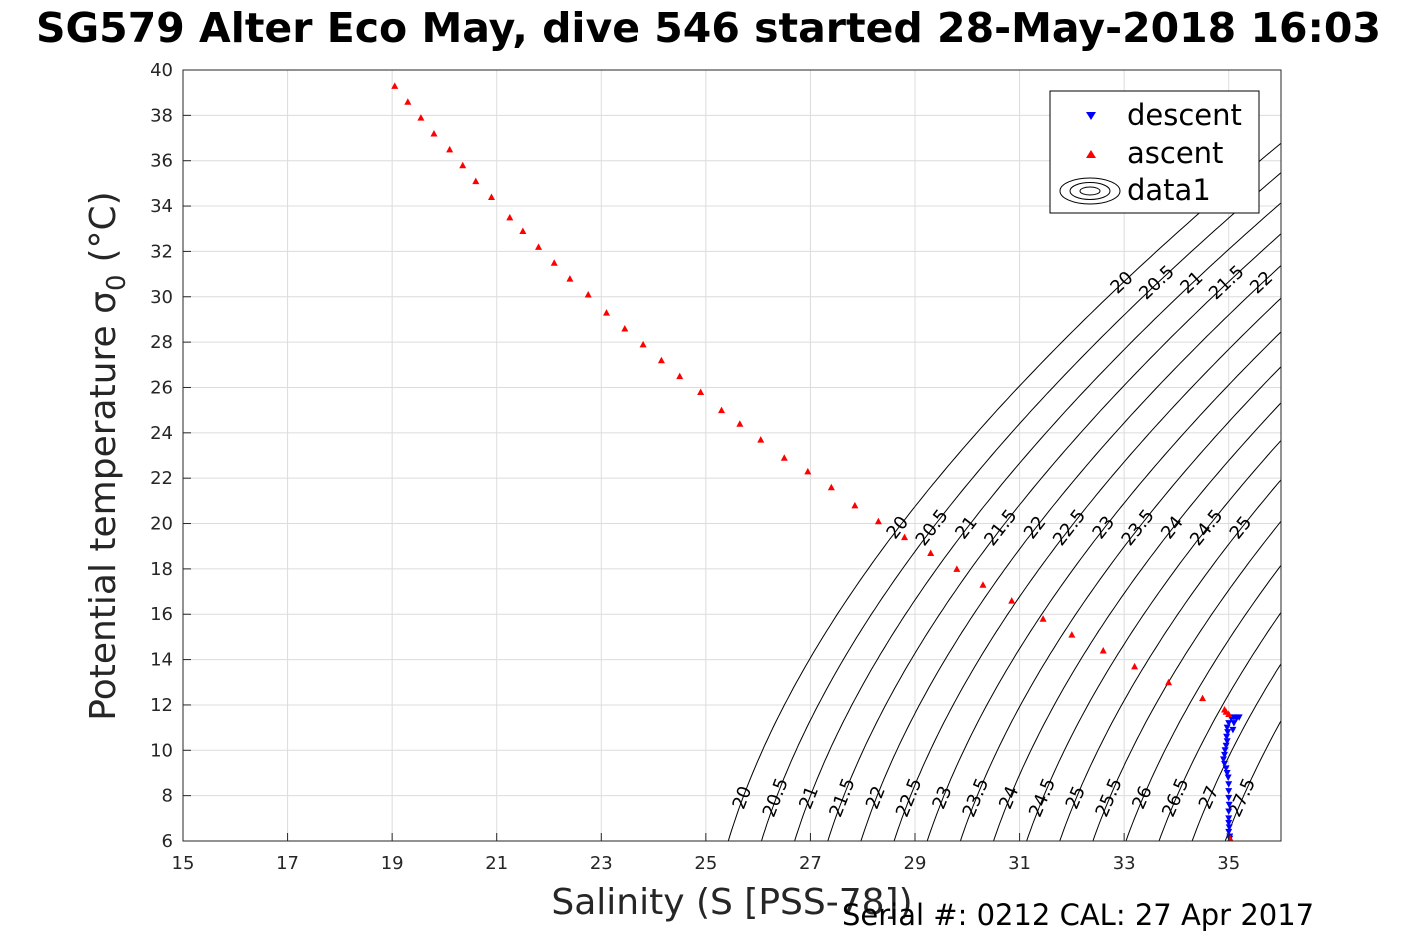  What do you see at coordinates (167, 796) in the screenshot?
I see `y-tick-label: 8` at bounding box center [167, 796].